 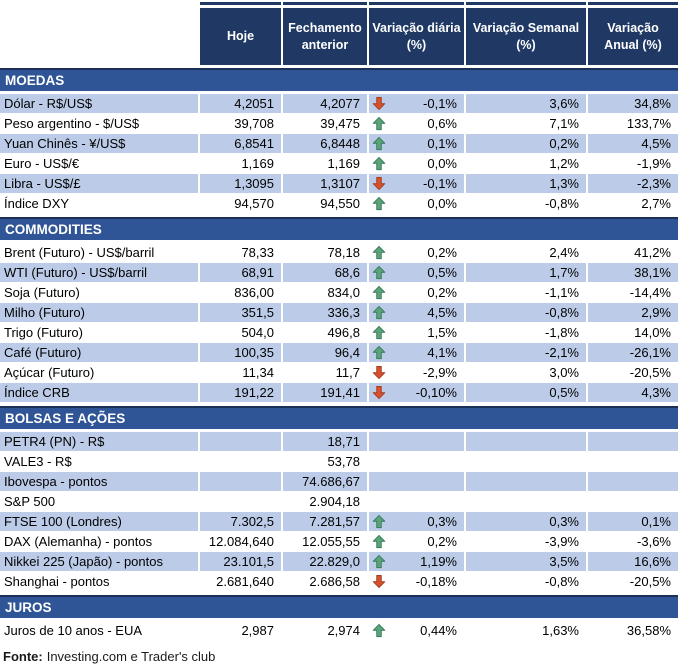 What do you see at coordinates (339, 184) in the screenshot?
I see `table-row: Libra - US$/£ 1,3095 1,3107 -0,1% 1,3% -2,3%` at bounding box center [339, 184].